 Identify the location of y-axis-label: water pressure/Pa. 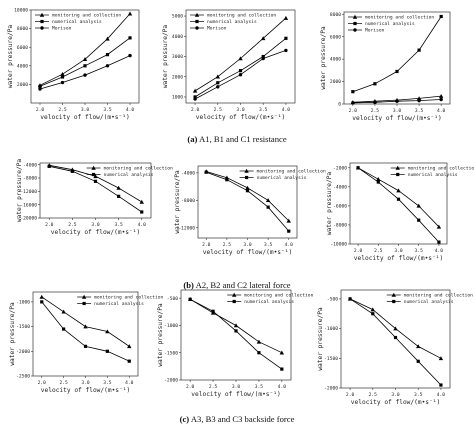
(10, 57).